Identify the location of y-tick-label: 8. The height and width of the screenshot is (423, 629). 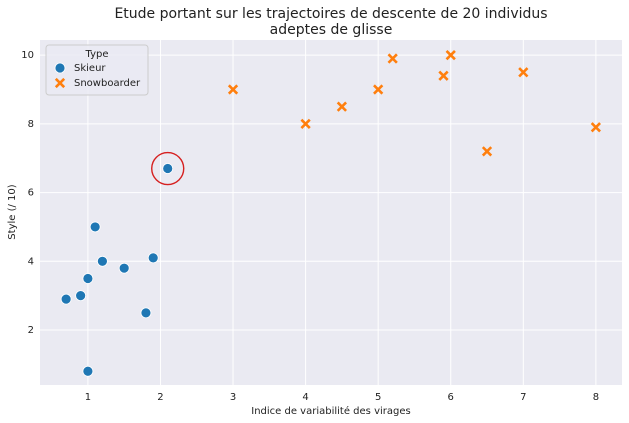
(31, 124).